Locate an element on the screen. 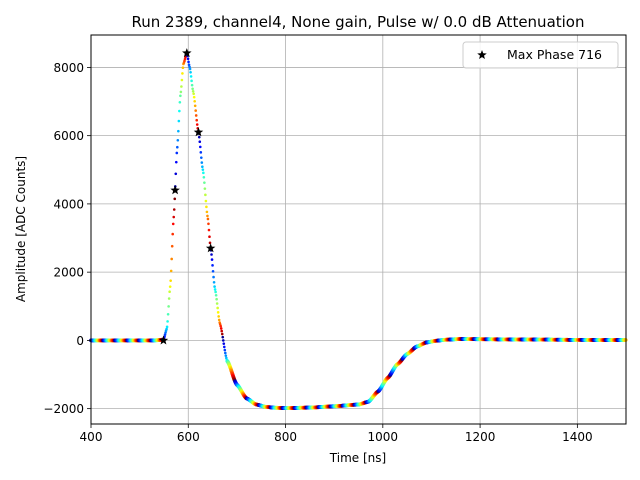 The image size is (640, 480). x-axis-label: Time [ns] is located at coordinates (357, 458).